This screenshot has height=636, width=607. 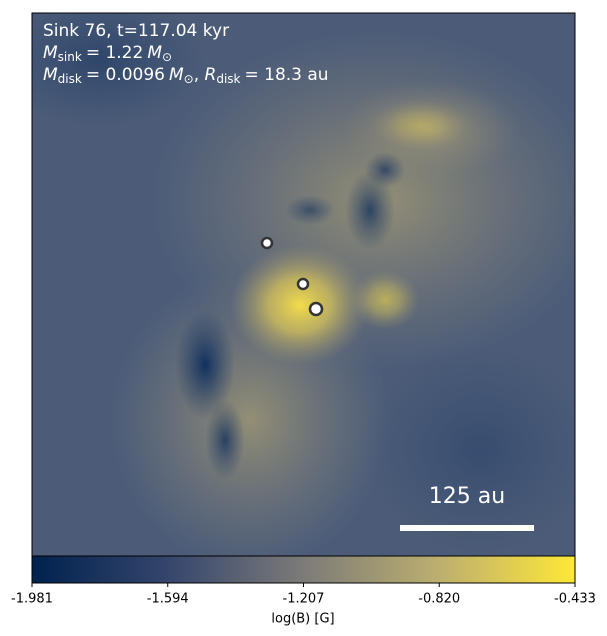 What do you see at coordinates (286, 75) in the screenshot?
I see `annotation-part: = 18.3 au` at bounding box center [286, 75].